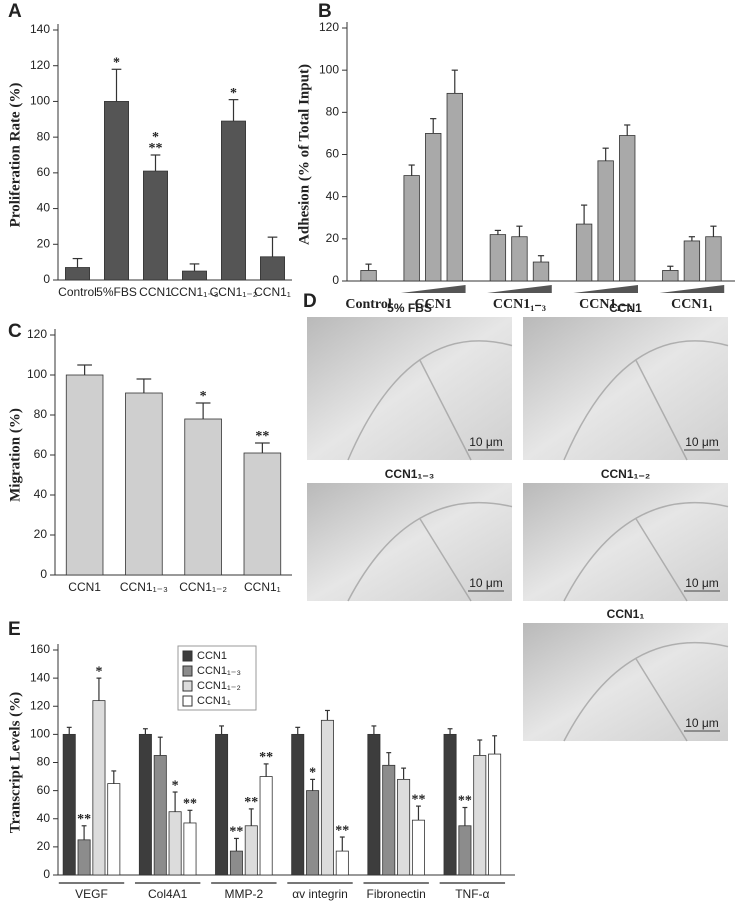 Image resolution: width=745 pixels, height=920 pixels. I want to click on y-tick-label: 60, so click(333, 154).